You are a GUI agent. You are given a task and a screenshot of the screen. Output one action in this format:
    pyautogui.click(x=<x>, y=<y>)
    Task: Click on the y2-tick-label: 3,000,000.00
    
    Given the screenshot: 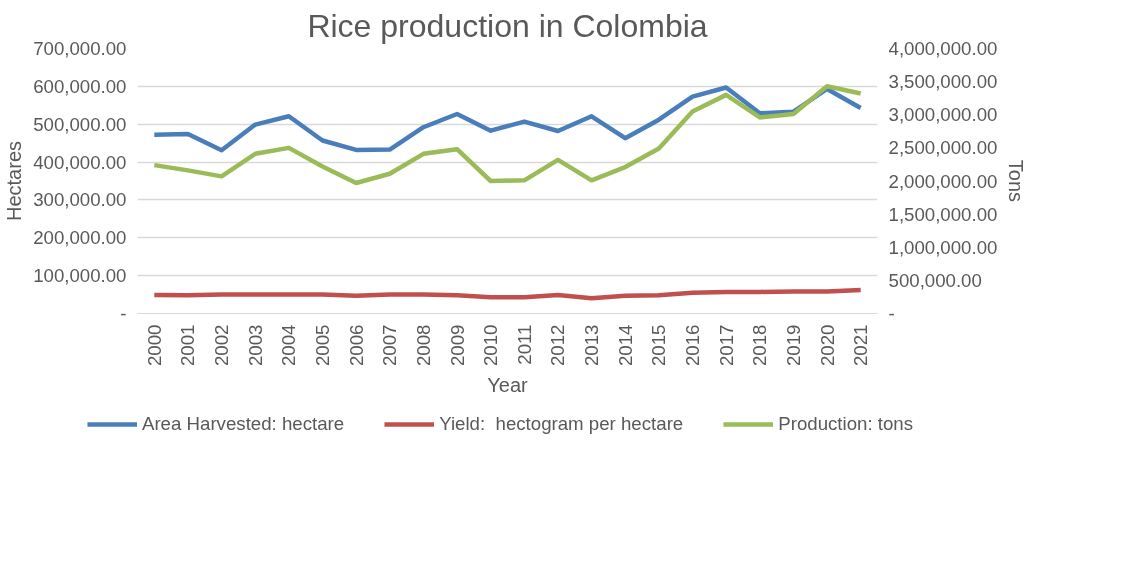 What is the action you would take?
    pyautogui.click(x=943, y=115)
    